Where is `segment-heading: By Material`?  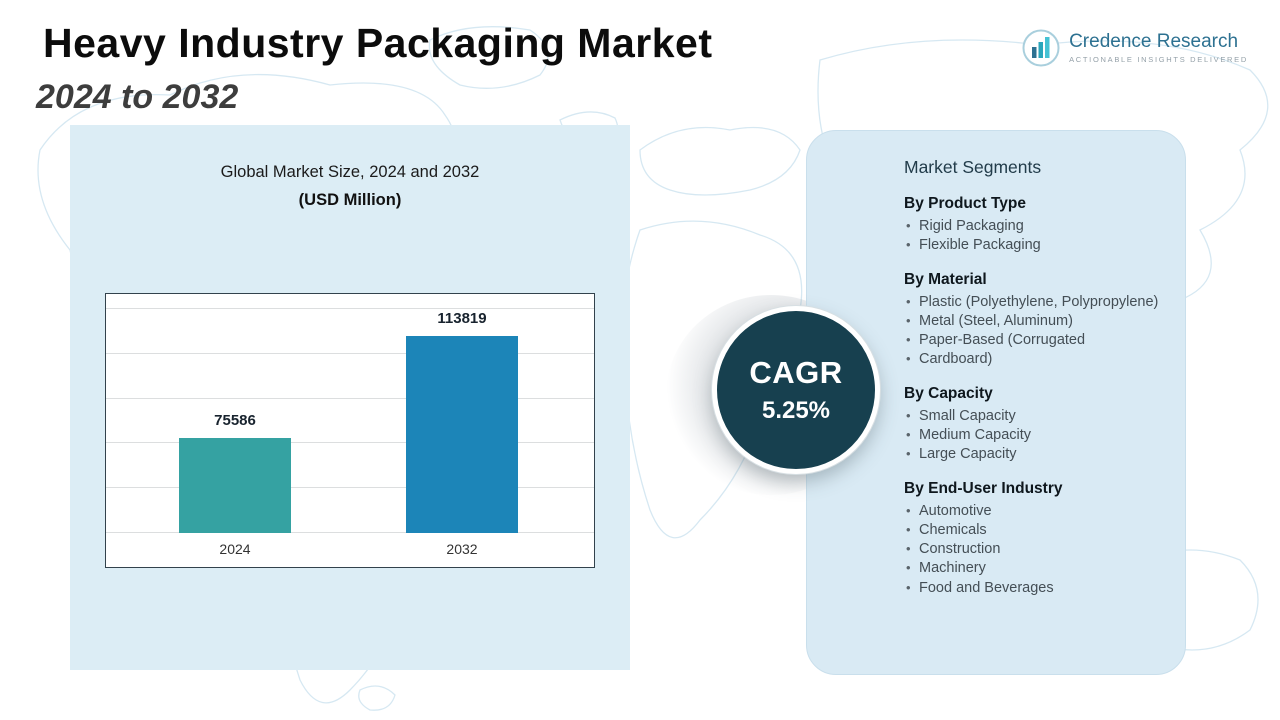
segment-heading: By Material is located at coordinates (945, 279).